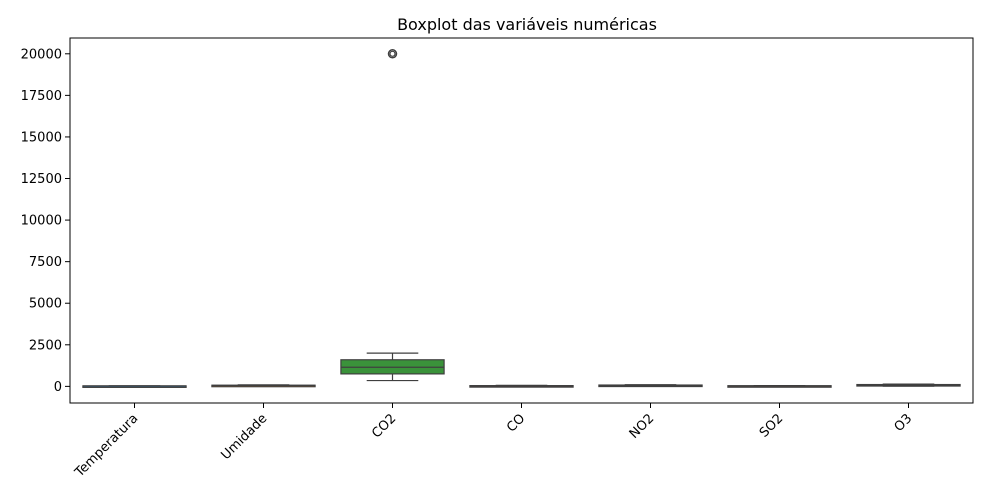 This screenshot has width=1000, height=500. Describe the element at coordinates (779, 386) in the screenshot. I see `box-so2` at that location.